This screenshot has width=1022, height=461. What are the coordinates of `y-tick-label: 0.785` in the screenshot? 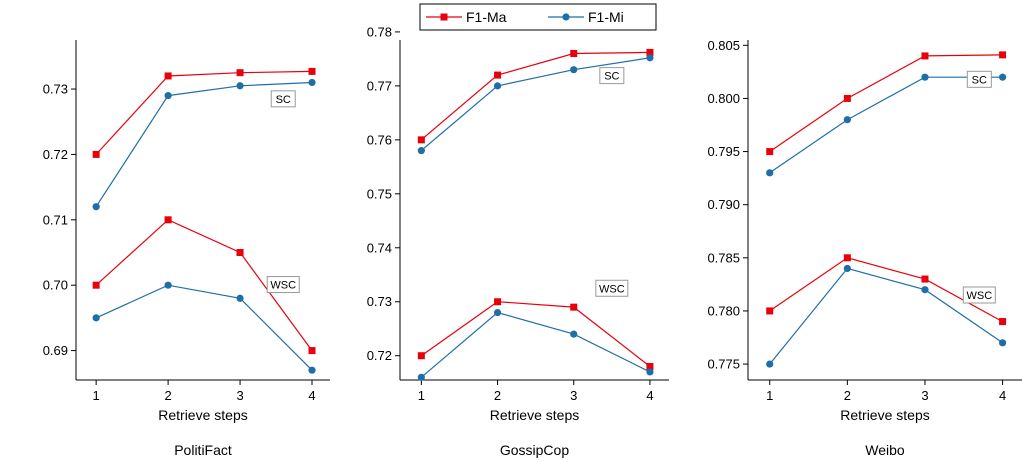 It's located at (723, 257).